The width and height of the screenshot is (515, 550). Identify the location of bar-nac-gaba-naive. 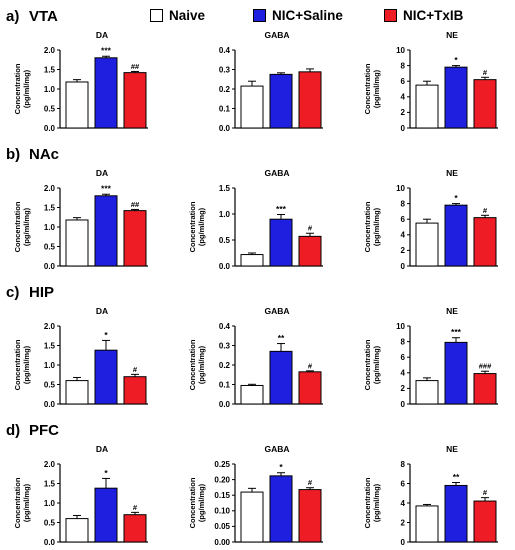
(252, 260).